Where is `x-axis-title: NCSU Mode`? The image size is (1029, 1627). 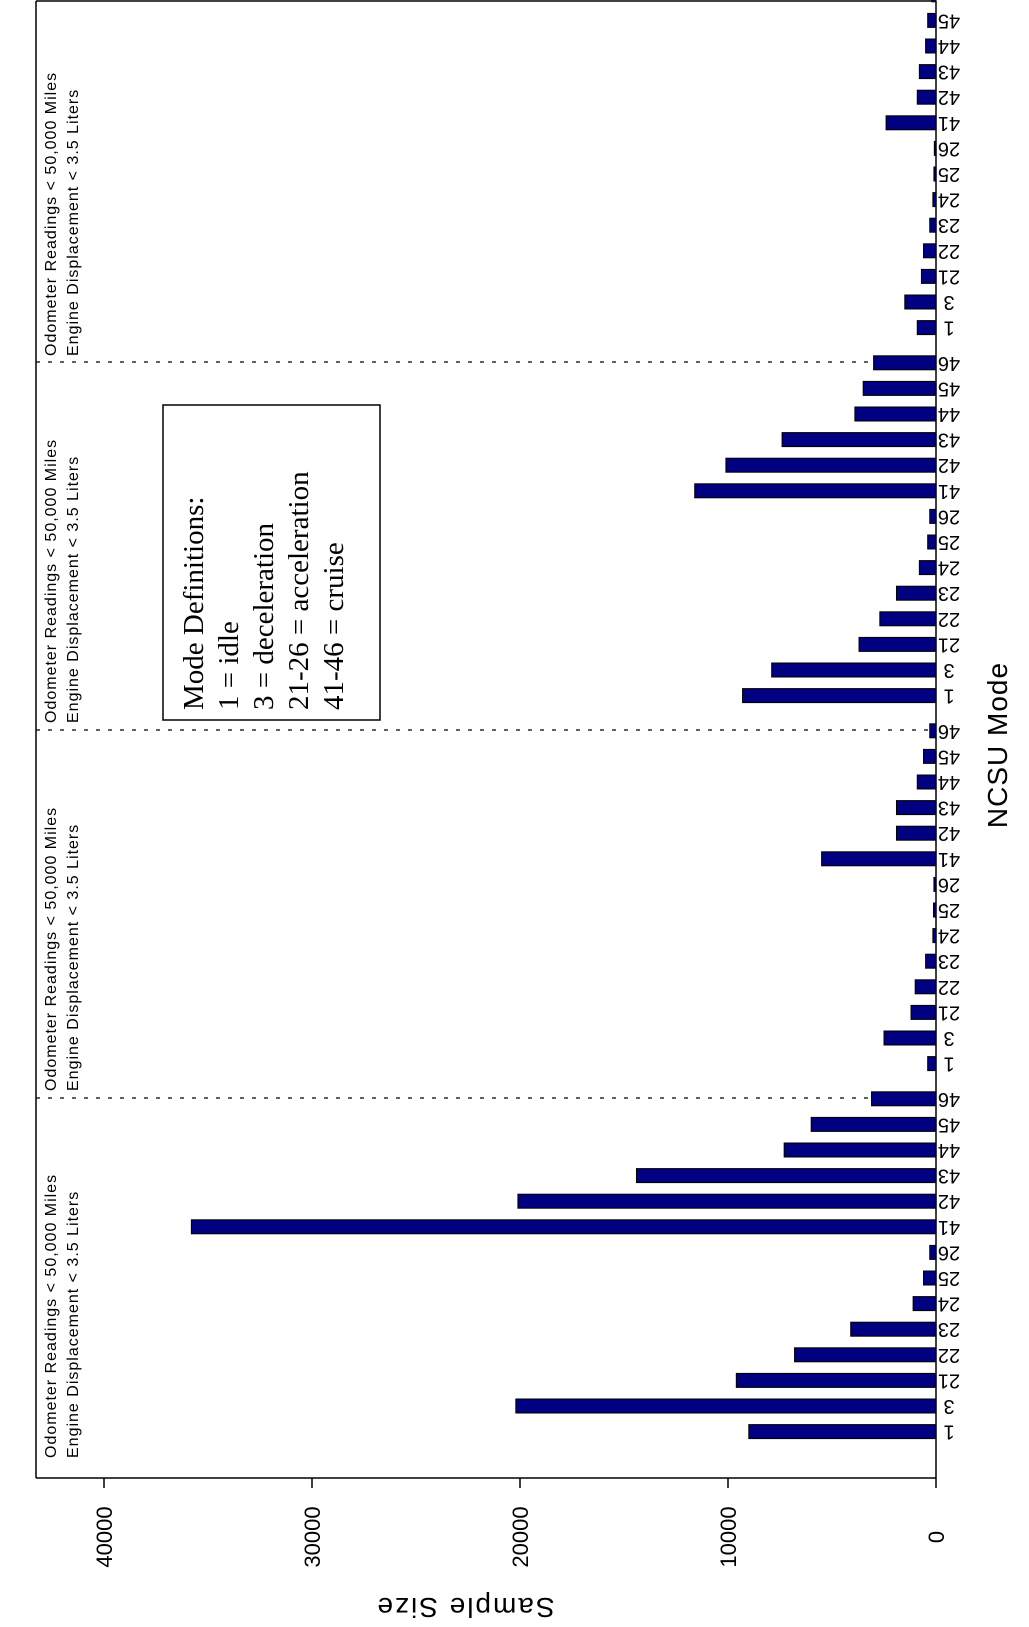 x-axis-title: NCSU Mode is located at coordinates (997, 745).